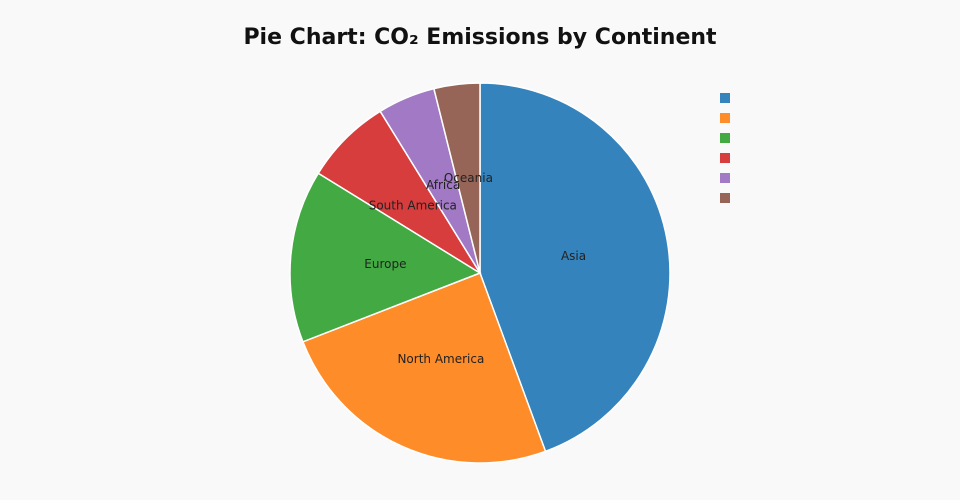  Describe the element at coordinates (480, 37) in the screenshot. I see `chart-title: Pie Chart: CO₂ Emissions by Continent` at that location.